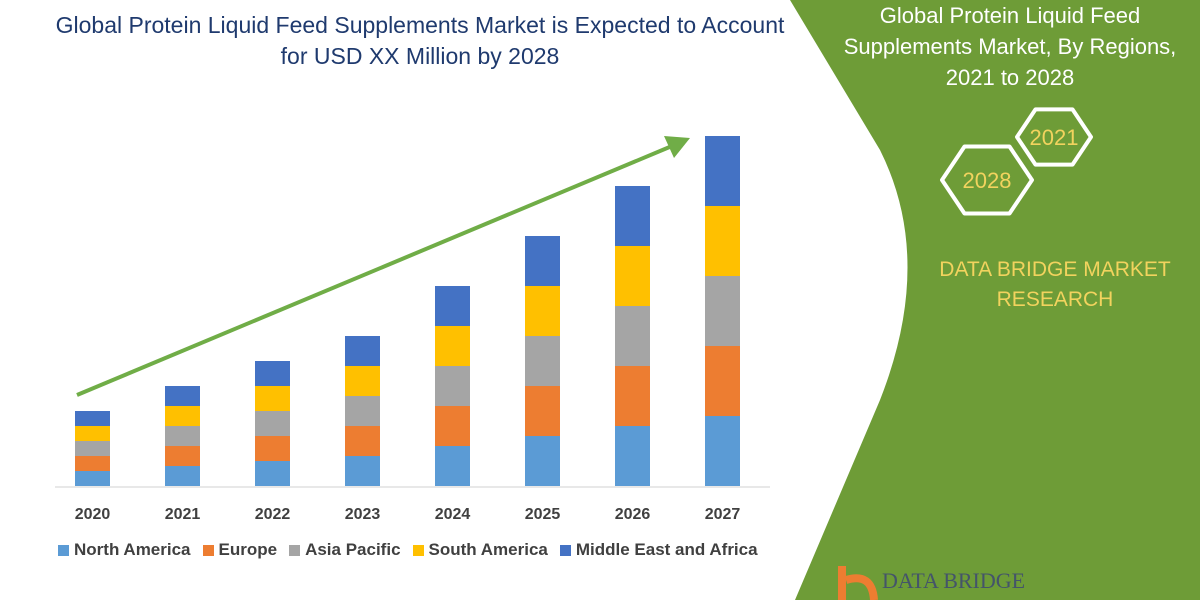 Image resolution: width=1200 pixels, height=600 pixels. What do you see at coordinates (632, 276) in the screenshot?
I see `bar-segment-south-america-2026` at bounding box center [632, 276].